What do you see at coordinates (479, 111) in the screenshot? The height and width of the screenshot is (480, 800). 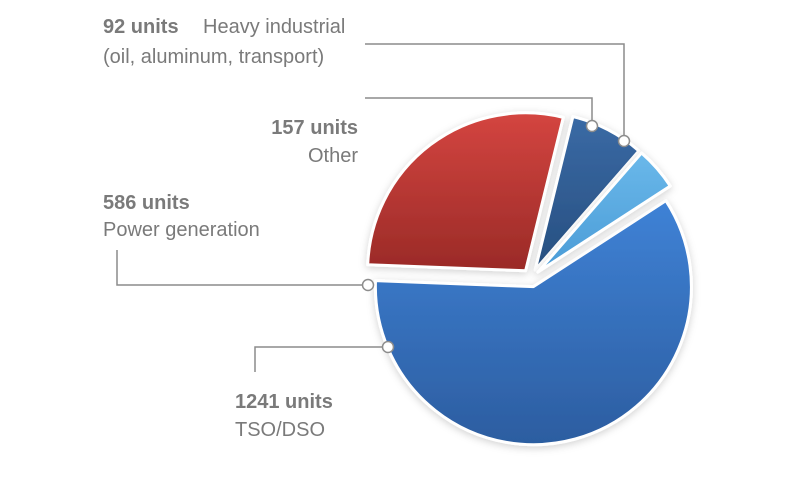 I see `leader-line-other` at bounding box center [479, 111].